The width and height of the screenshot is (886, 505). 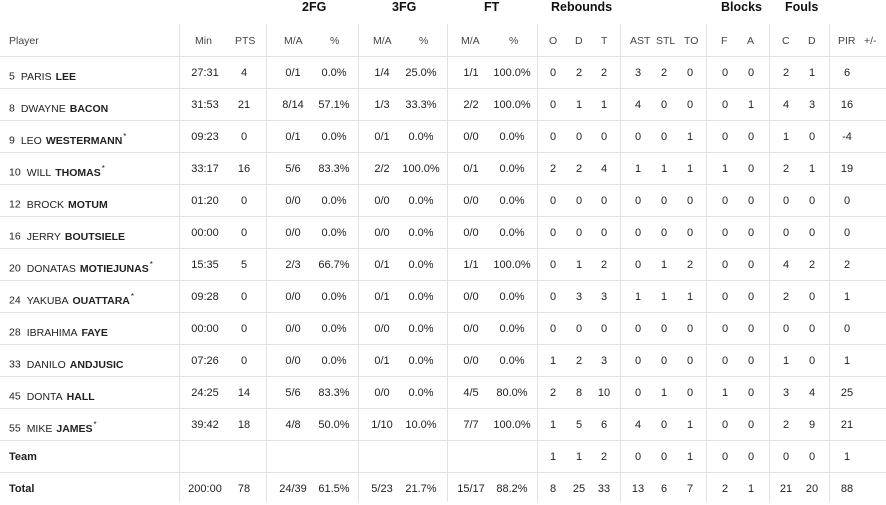 What do you see at coordinates (724, 41) in the screenshot?
I see `header-blk-f: F` at bounding box center [724, 41].